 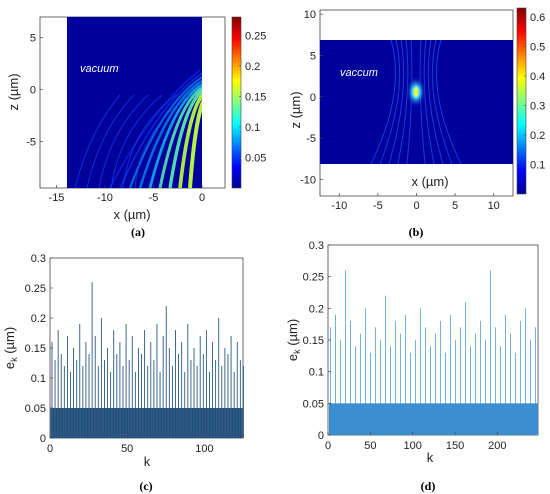 I want to click on panel-a-annotation: vacuum, so click(x=99, y=69).